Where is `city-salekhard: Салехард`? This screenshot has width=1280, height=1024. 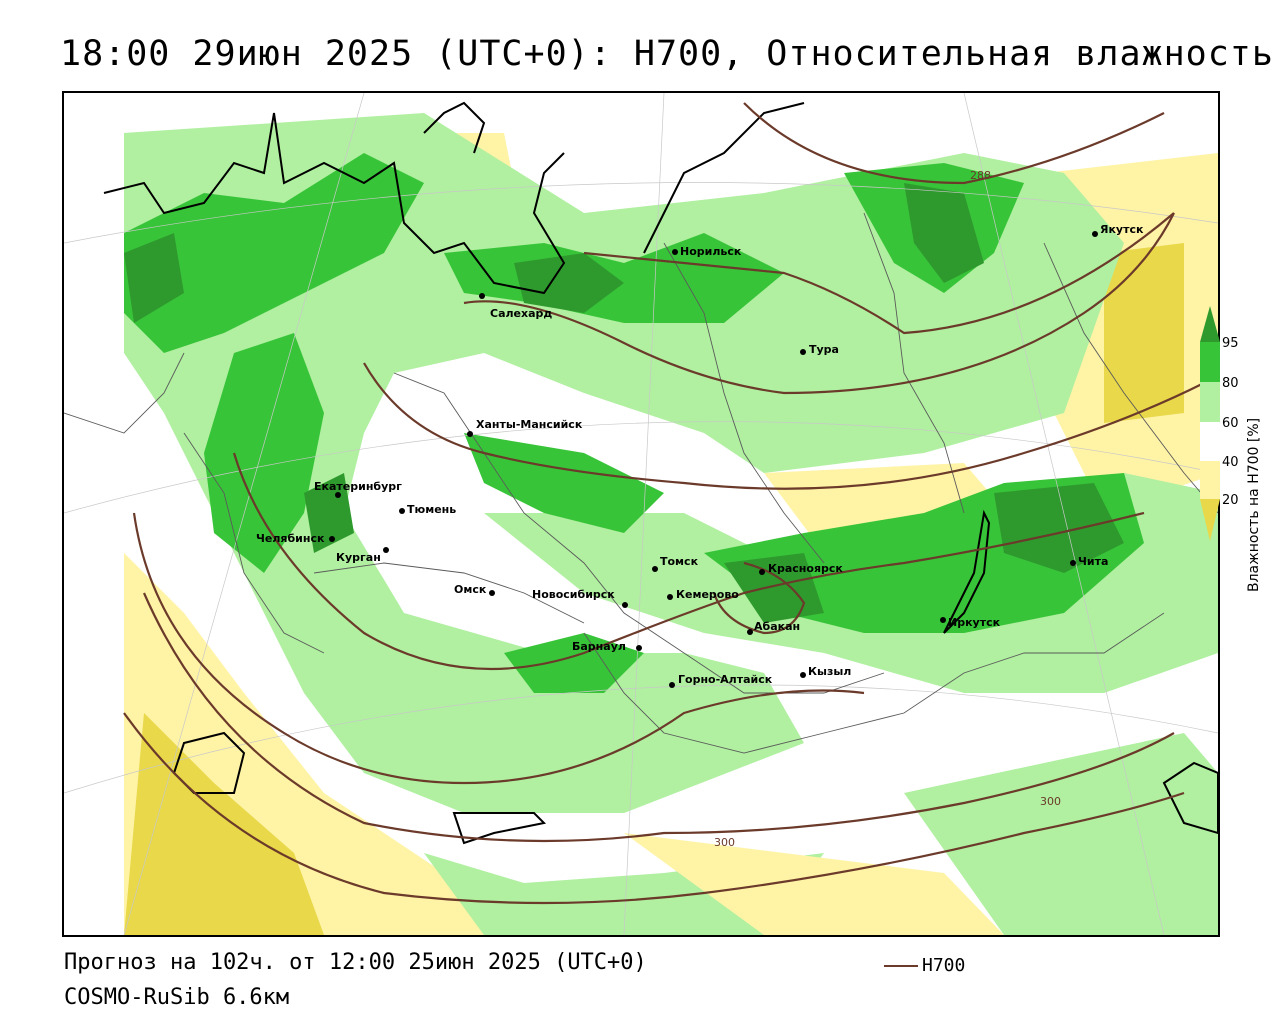 city-salekhard: Салехард is located at coordinates (515, 306).